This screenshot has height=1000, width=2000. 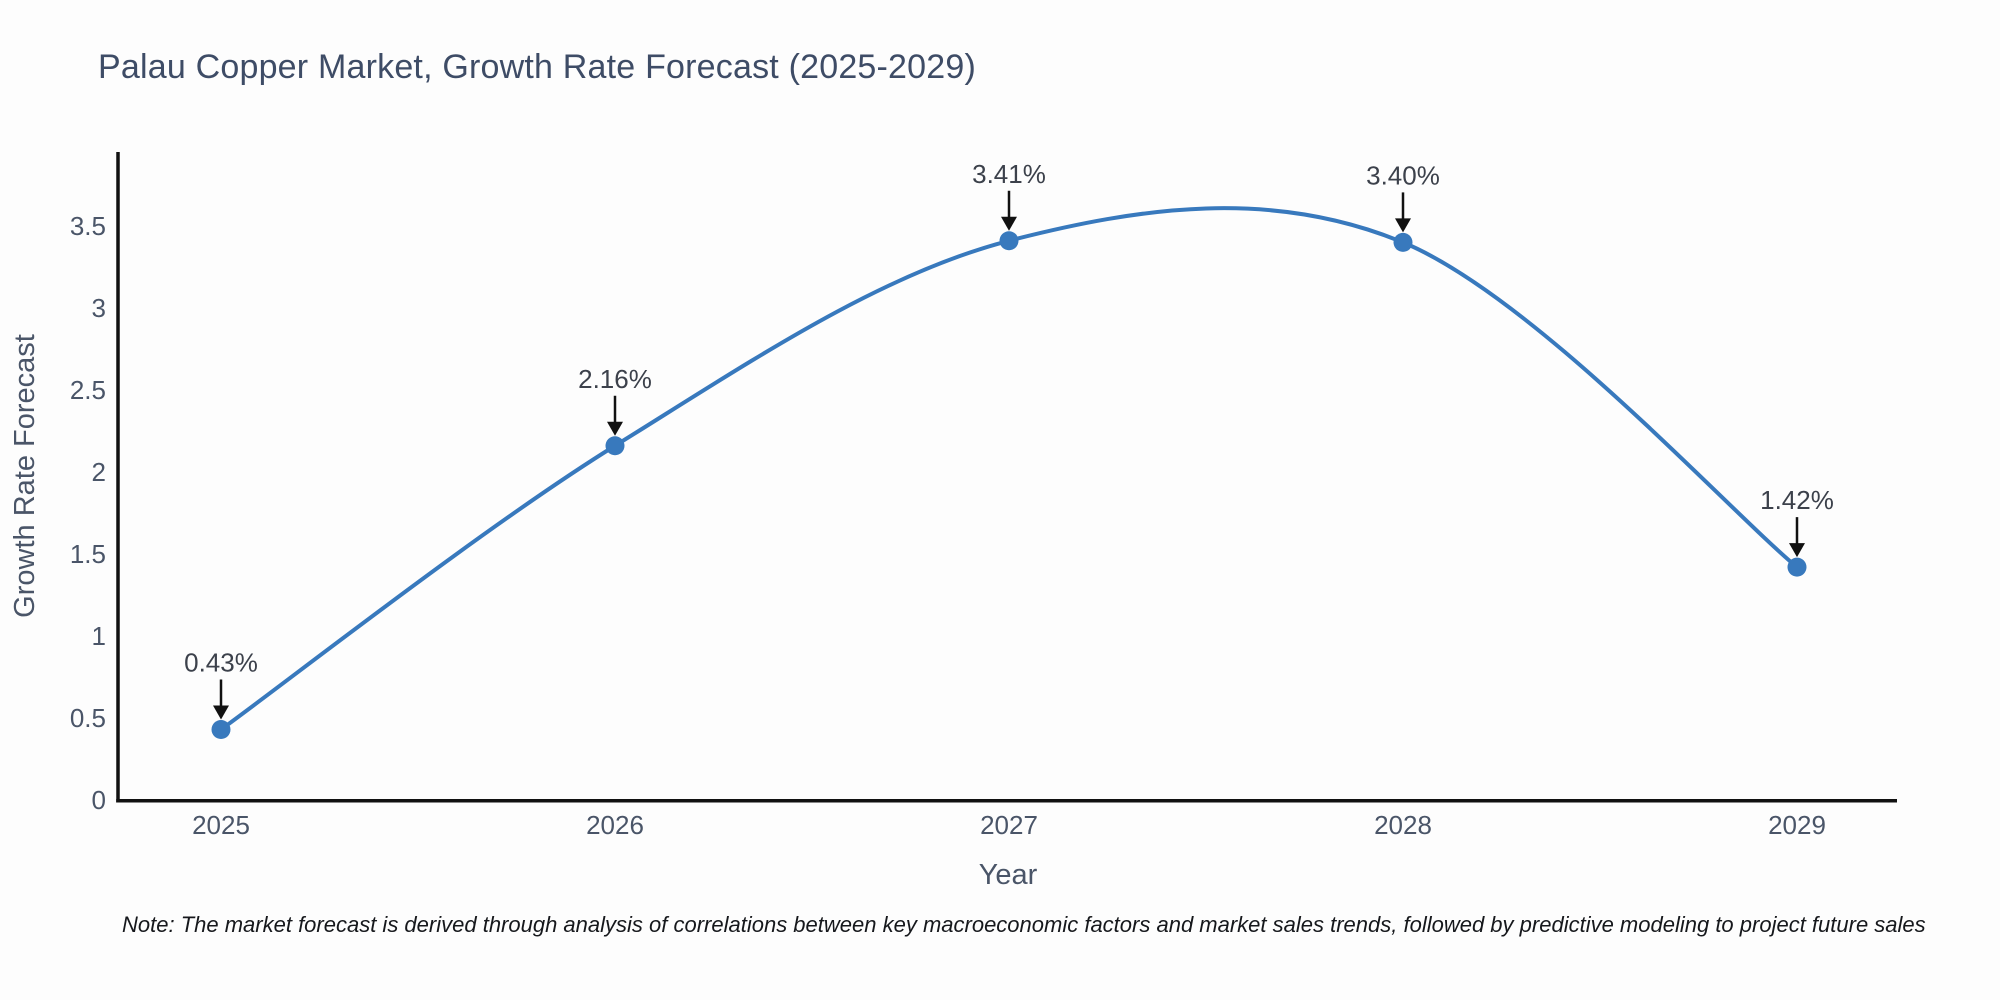 What do you see at coordinates (1009, 241) in the screenshot?
I see `data-point-2027` at bounding box center [1009, 241].